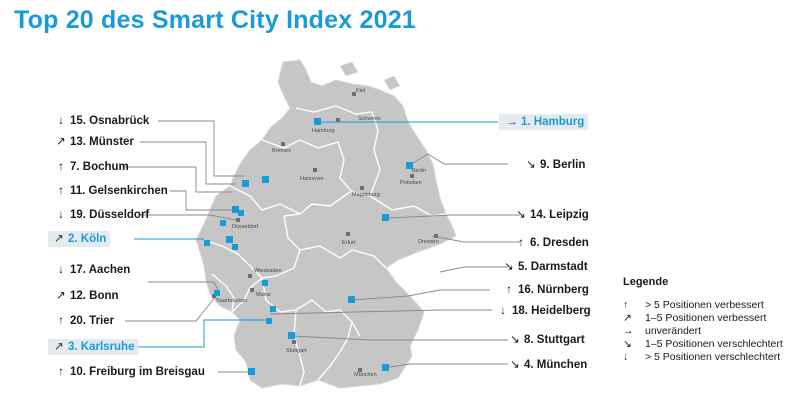 The width and height of the screenshot is (800, 416). I want to click on legend-title: Legende, so click(646, 282).